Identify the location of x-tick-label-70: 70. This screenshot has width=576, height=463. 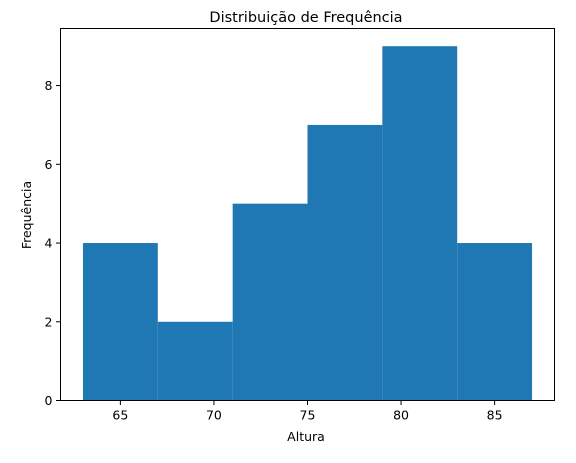
(214, 415).